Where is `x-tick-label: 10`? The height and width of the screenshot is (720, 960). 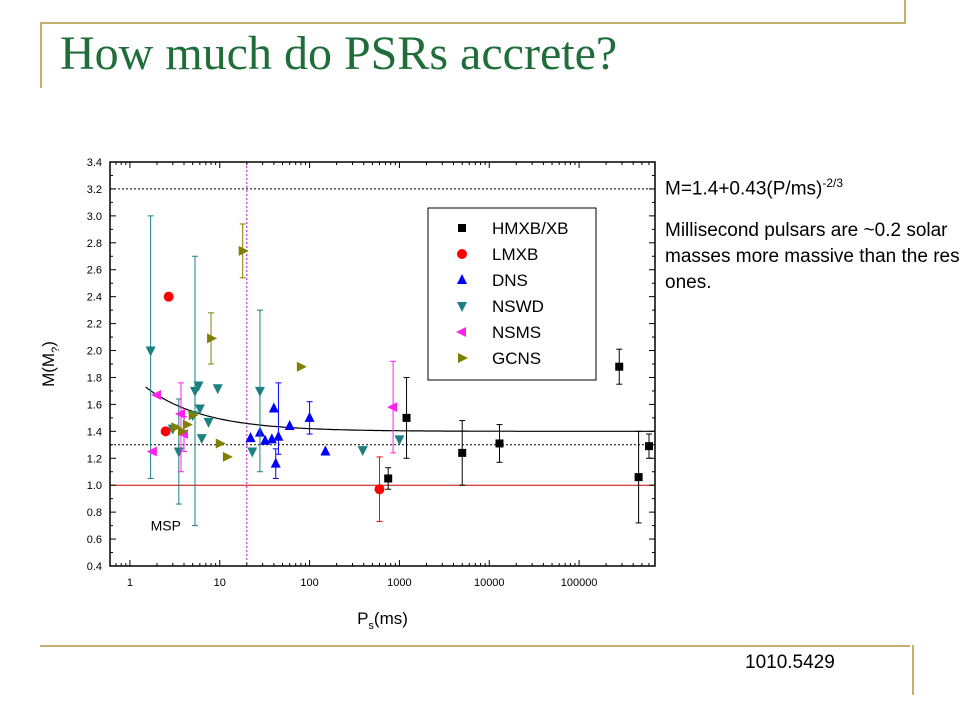 x-tick-label: 10 is located at coordinates (220, 583).